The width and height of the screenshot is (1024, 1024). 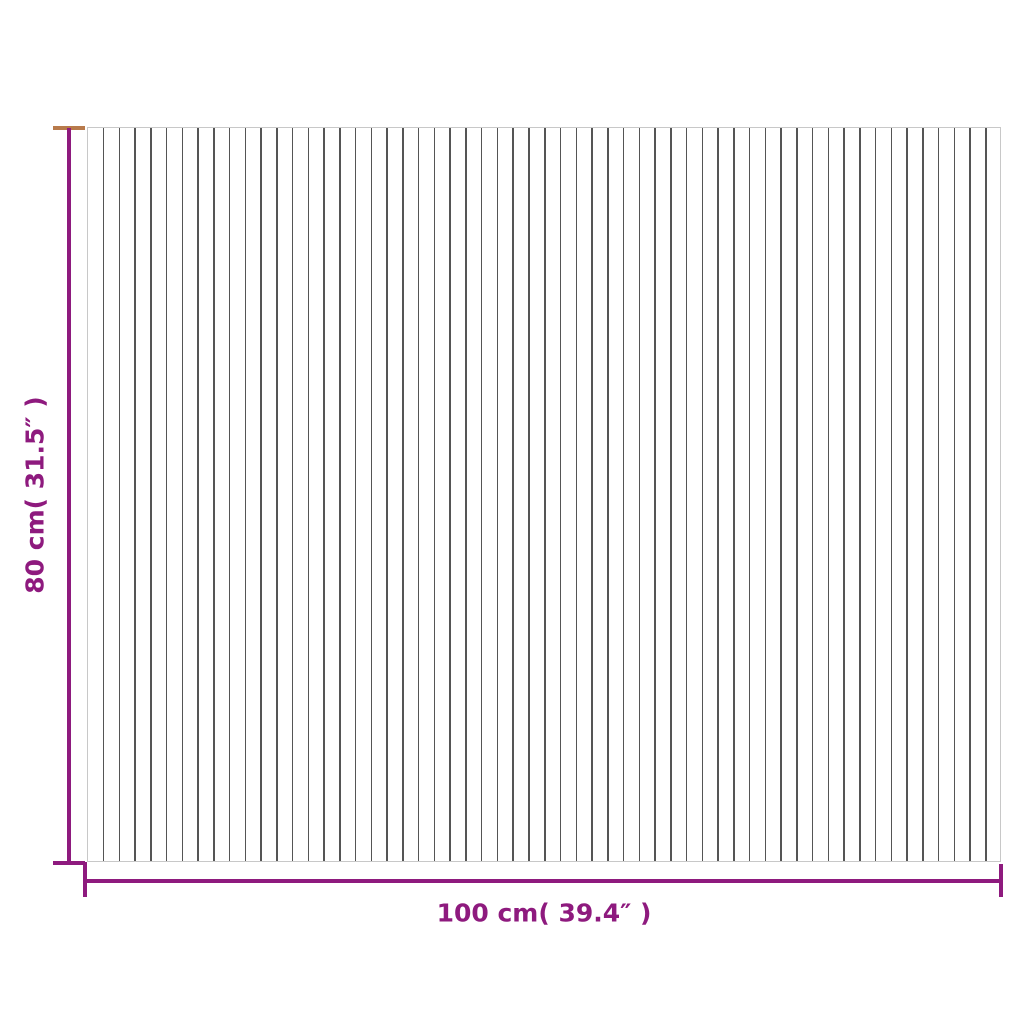 What do you see at coordinates (544, 913) in the screenshot?
I see `width-label: 100 cm( 39.4″ )` at bounding box center [544, 913].